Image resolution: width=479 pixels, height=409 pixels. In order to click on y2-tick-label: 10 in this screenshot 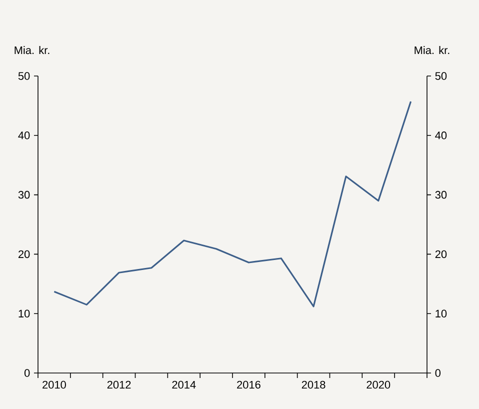, I will do `click(441, 314)`.